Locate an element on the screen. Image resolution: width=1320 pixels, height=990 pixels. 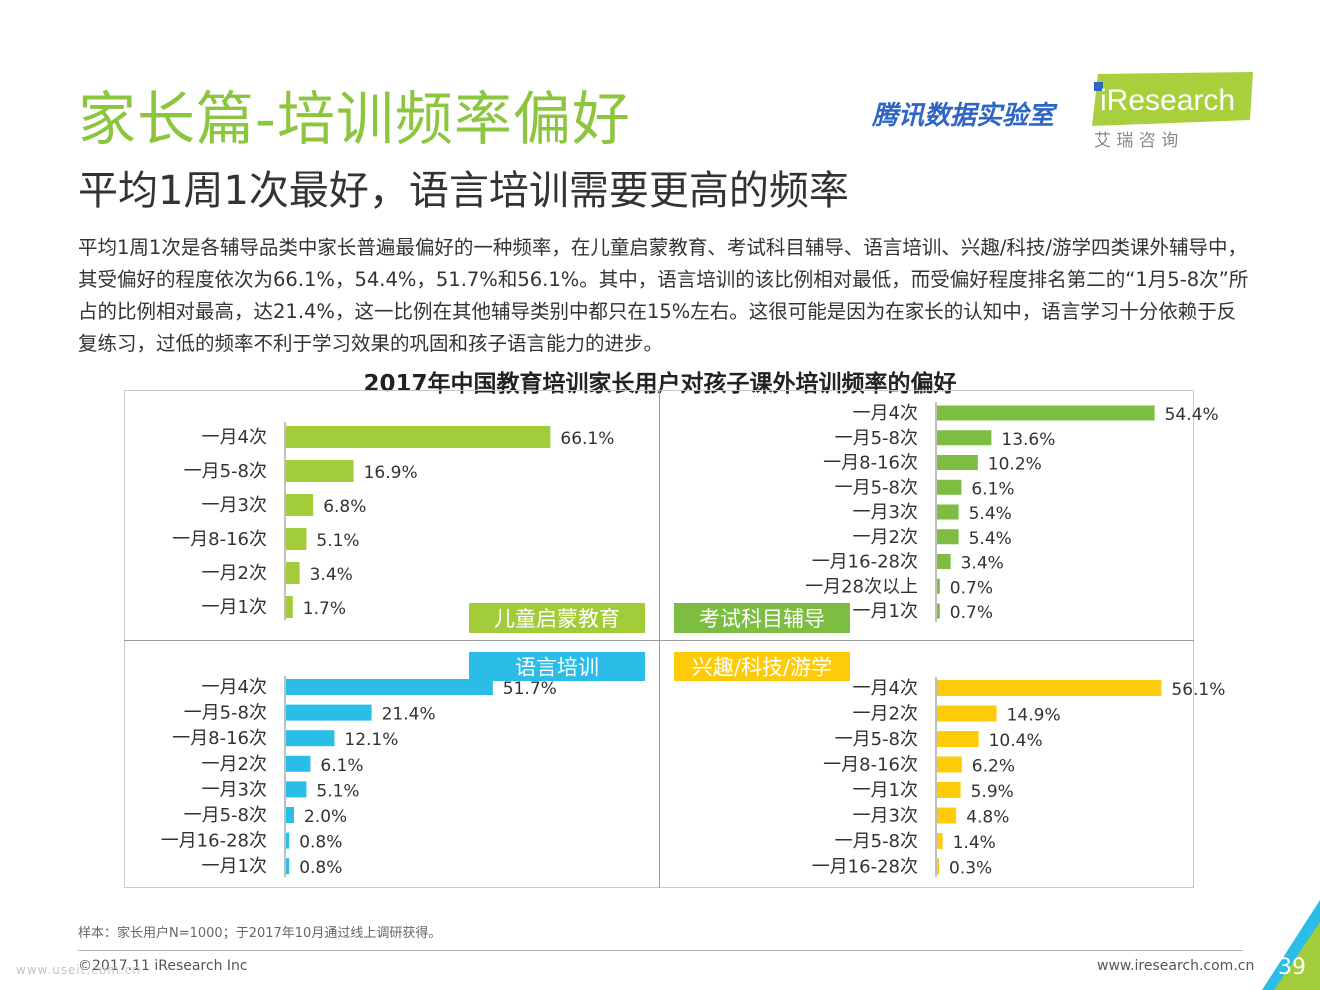
data-label: 4.8% is located at coordinates (987, 818).